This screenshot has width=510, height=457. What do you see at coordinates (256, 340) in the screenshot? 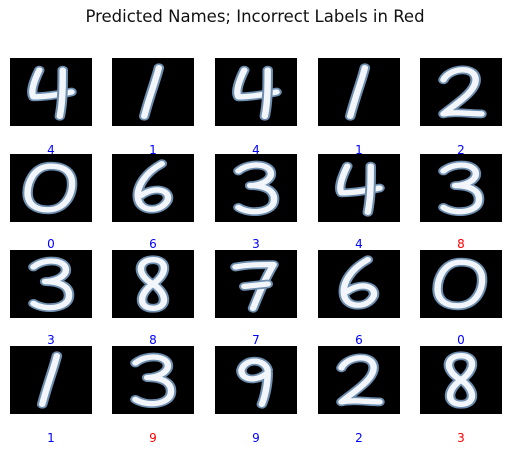
I see `predicted-label: 7` at bounding box center [256, 340].